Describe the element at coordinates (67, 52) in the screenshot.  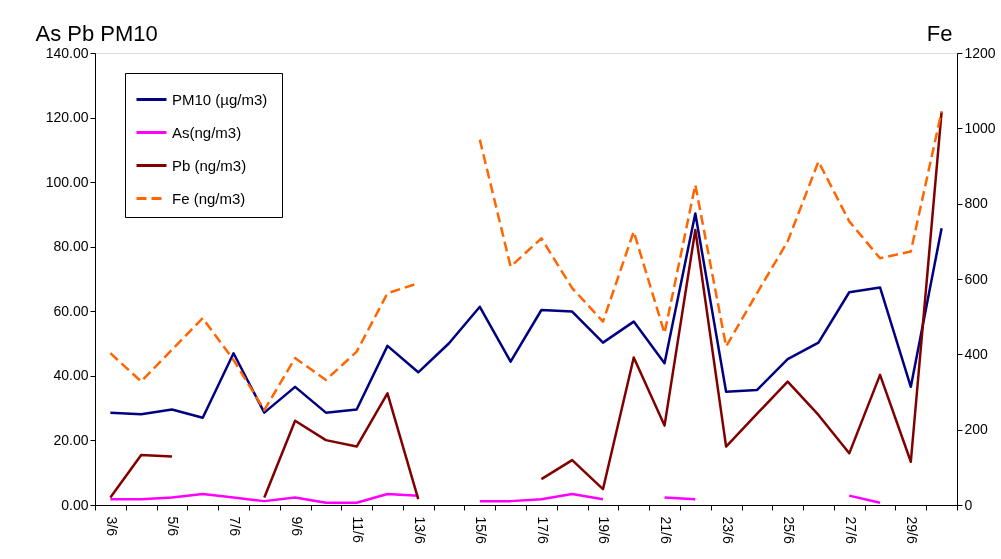
I see `y-tick-label: 140.00` at that location.